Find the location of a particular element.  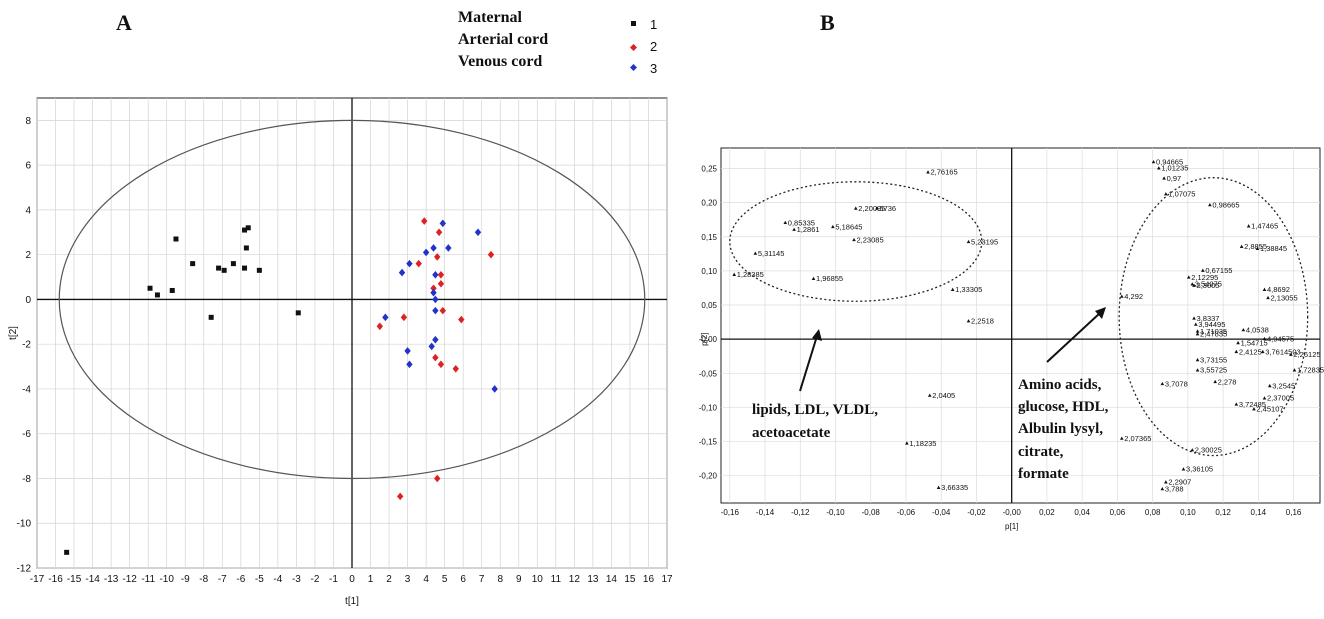

annotation-lipids-line-2: acetoacetate is located at coordinates (791, 433).